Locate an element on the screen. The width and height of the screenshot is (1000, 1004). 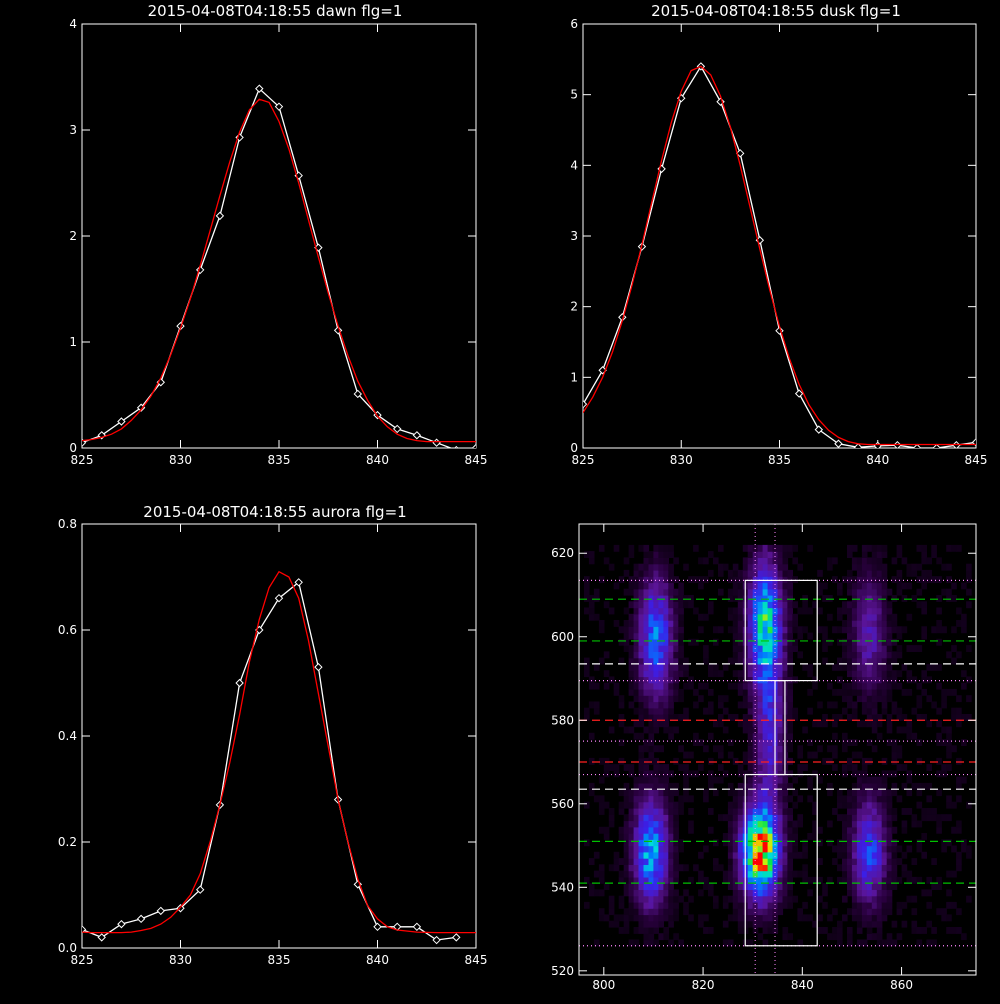
y-tick-label: 600 is located at coordinates (562, 637).